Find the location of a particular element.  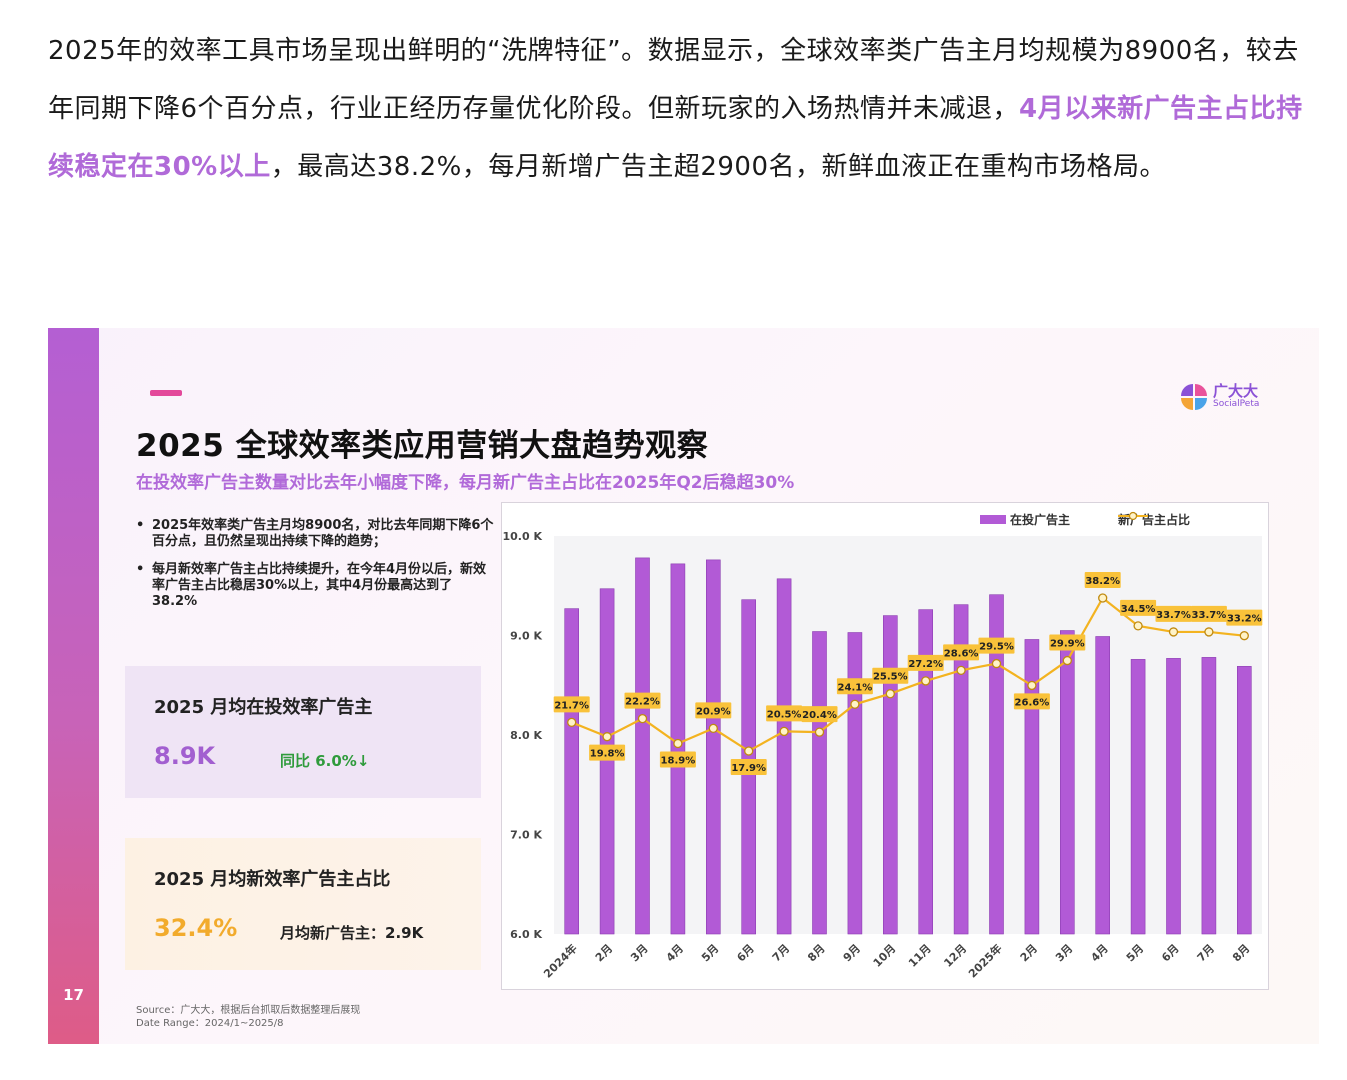

ratio-data-label: 33.7% is located at coordinates (1209, 615).